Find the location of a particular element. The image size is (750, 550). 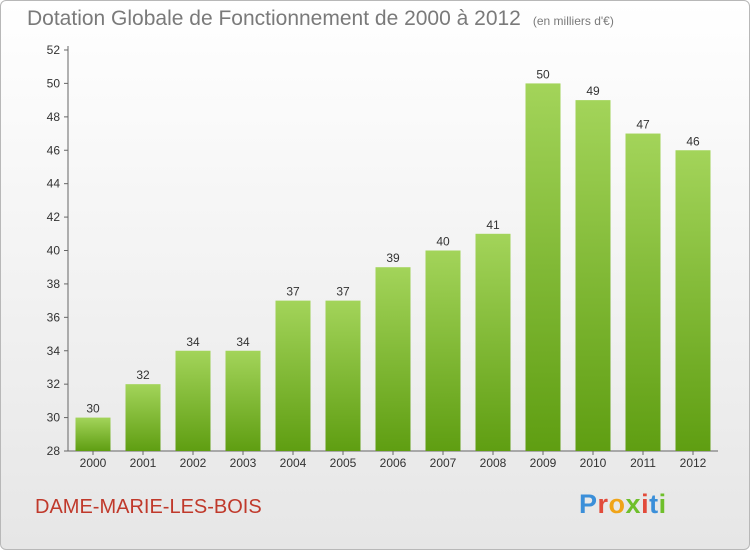

x-tick-label: 2004 is located at coordinates (293, 463).